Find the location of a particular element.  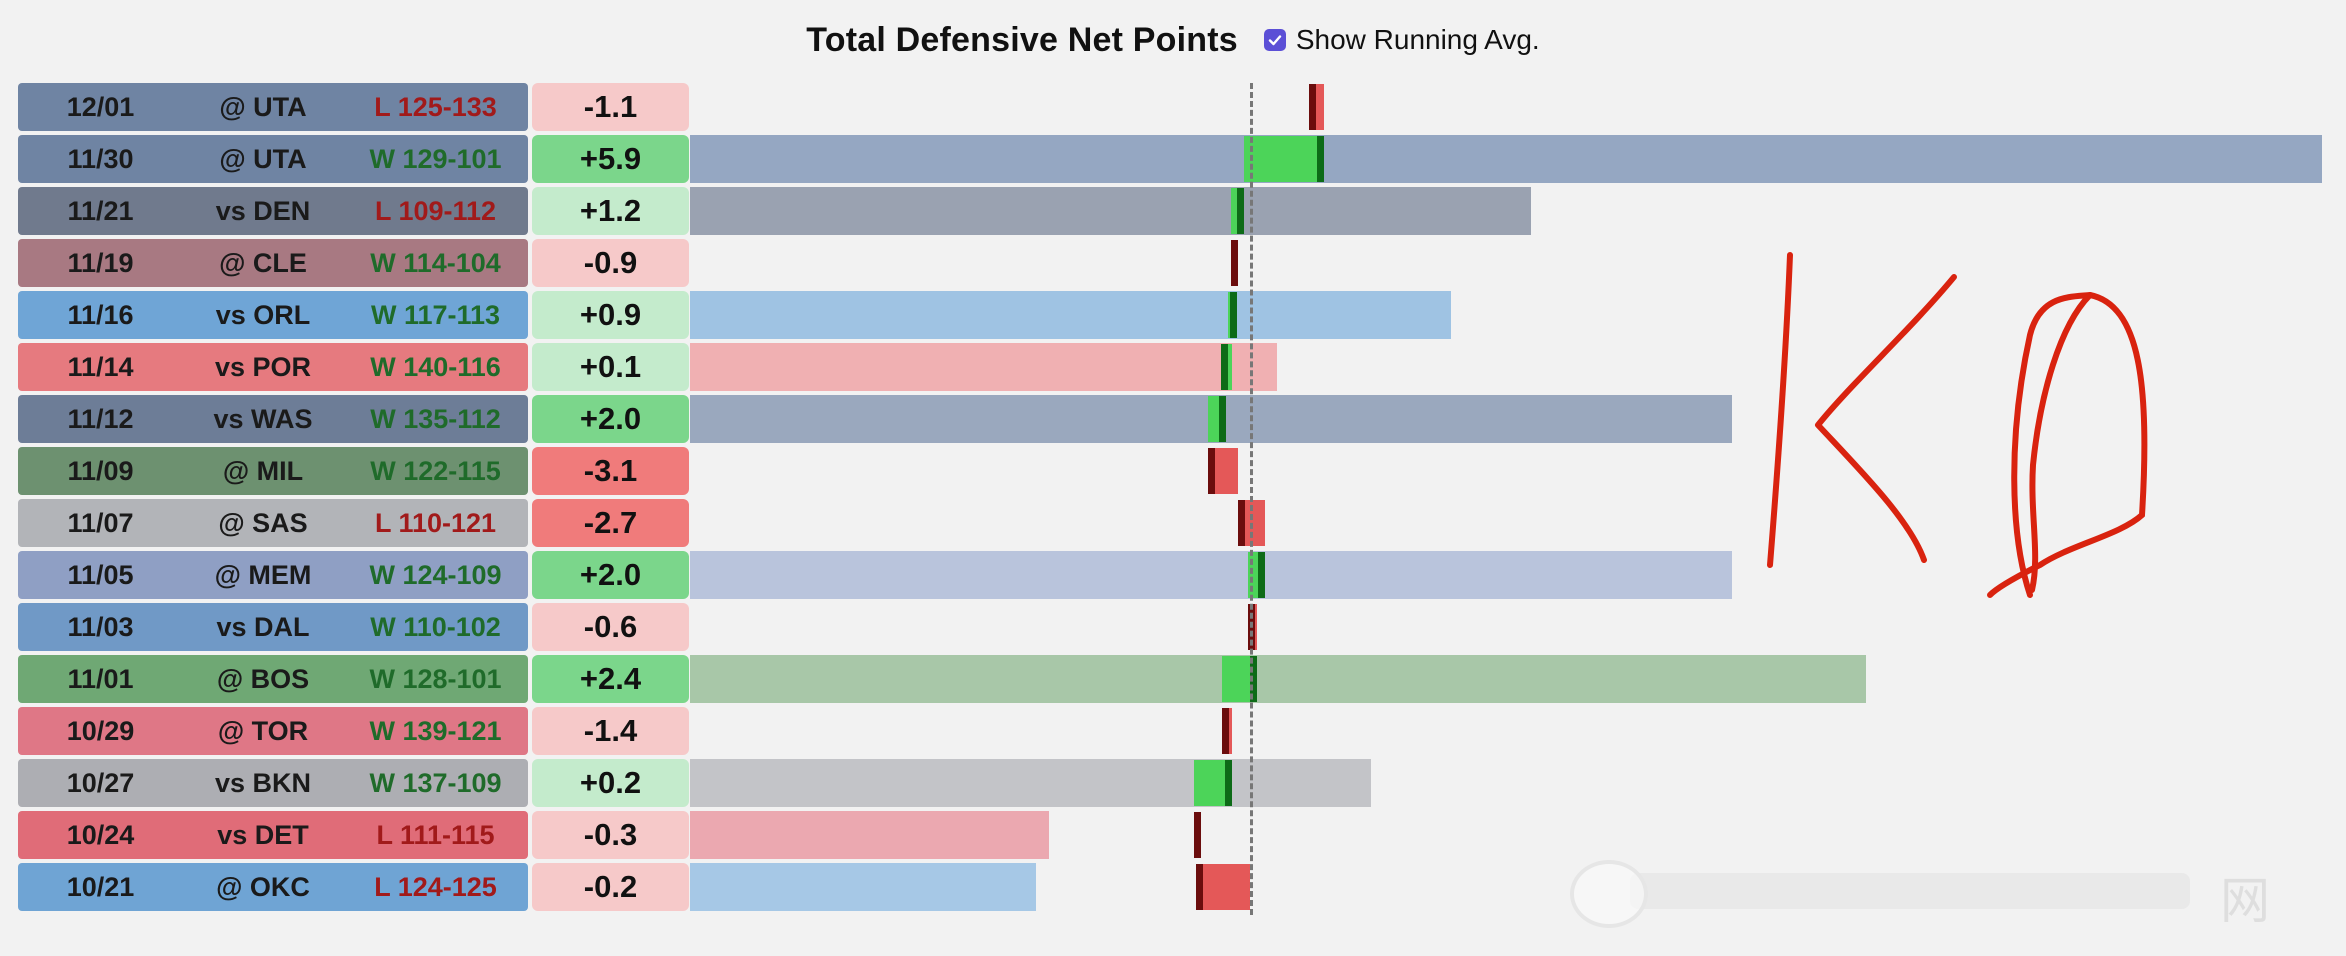

game-info-panel: 12/01 @ UTA L 125-133 is located at coordinates (273, 107).